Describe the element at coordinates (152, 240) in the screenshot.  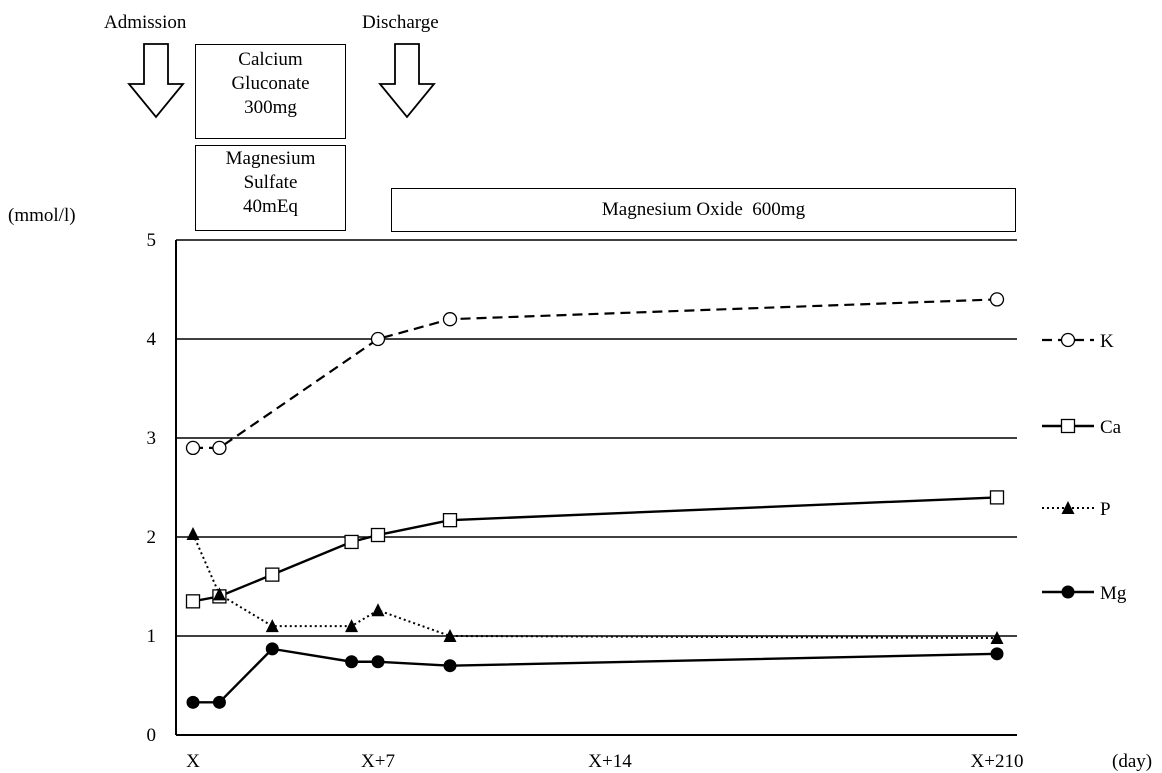
I see `y-tick-label: 5` at that location.